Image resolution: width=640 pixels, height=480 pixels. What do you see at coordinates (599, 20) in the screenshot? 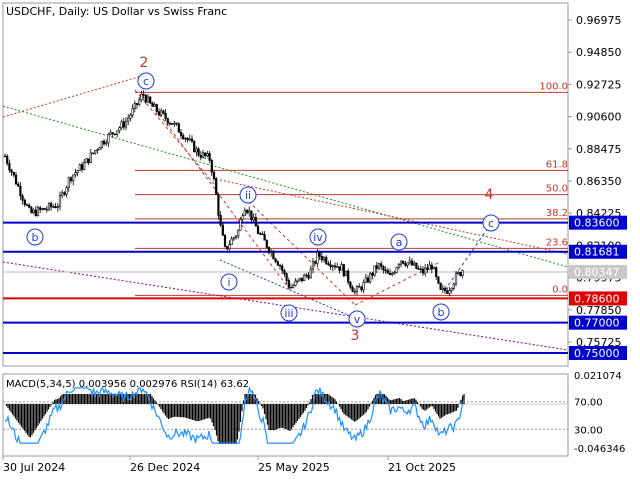
I see `y-tick-label: 0.96975` at bounding box center [599, 20].